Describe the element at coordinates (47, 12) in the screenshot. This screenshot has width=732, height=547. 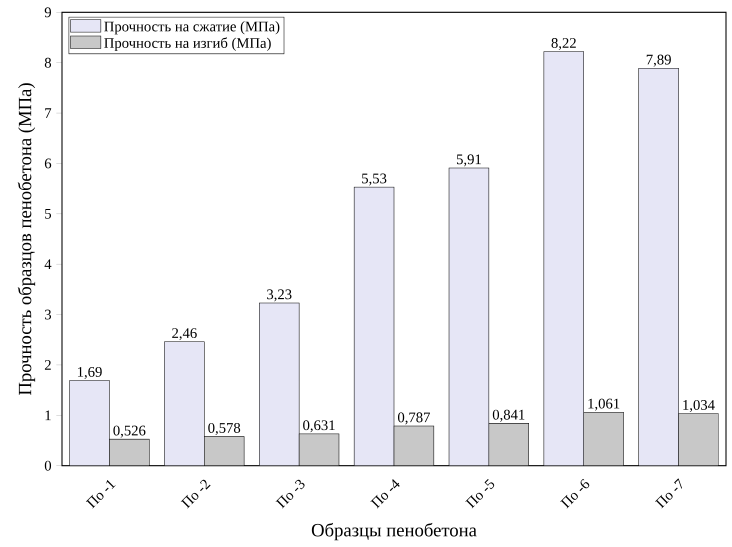
I see `y-tick-label: 9` at that location.